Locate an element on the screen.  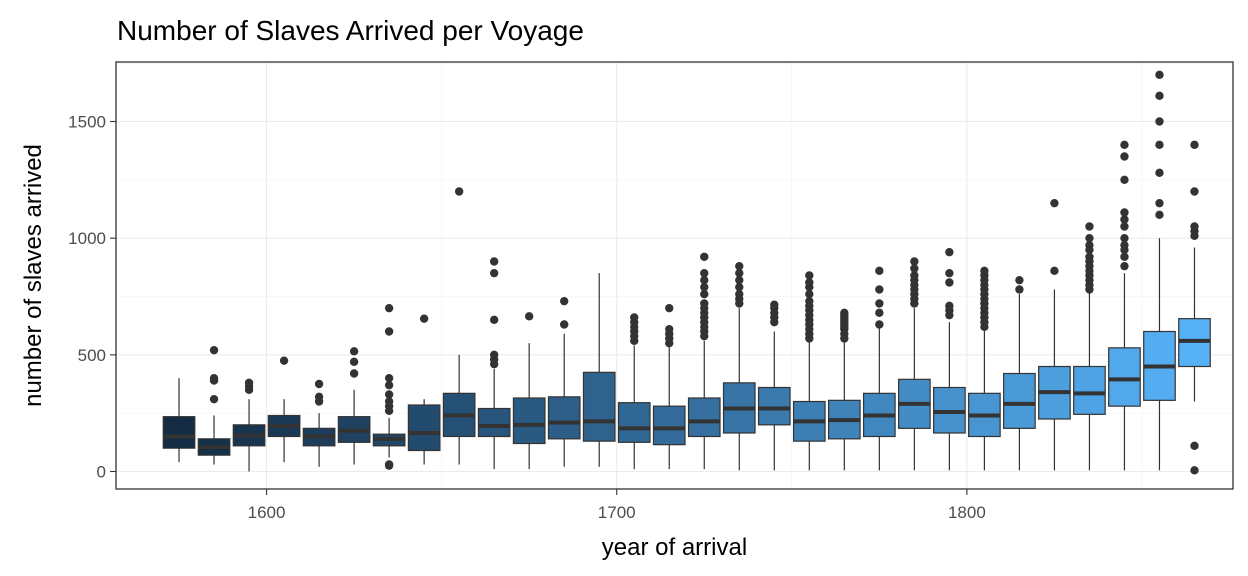
y-tick-label: 1500 is located at coordinates (87, 122).